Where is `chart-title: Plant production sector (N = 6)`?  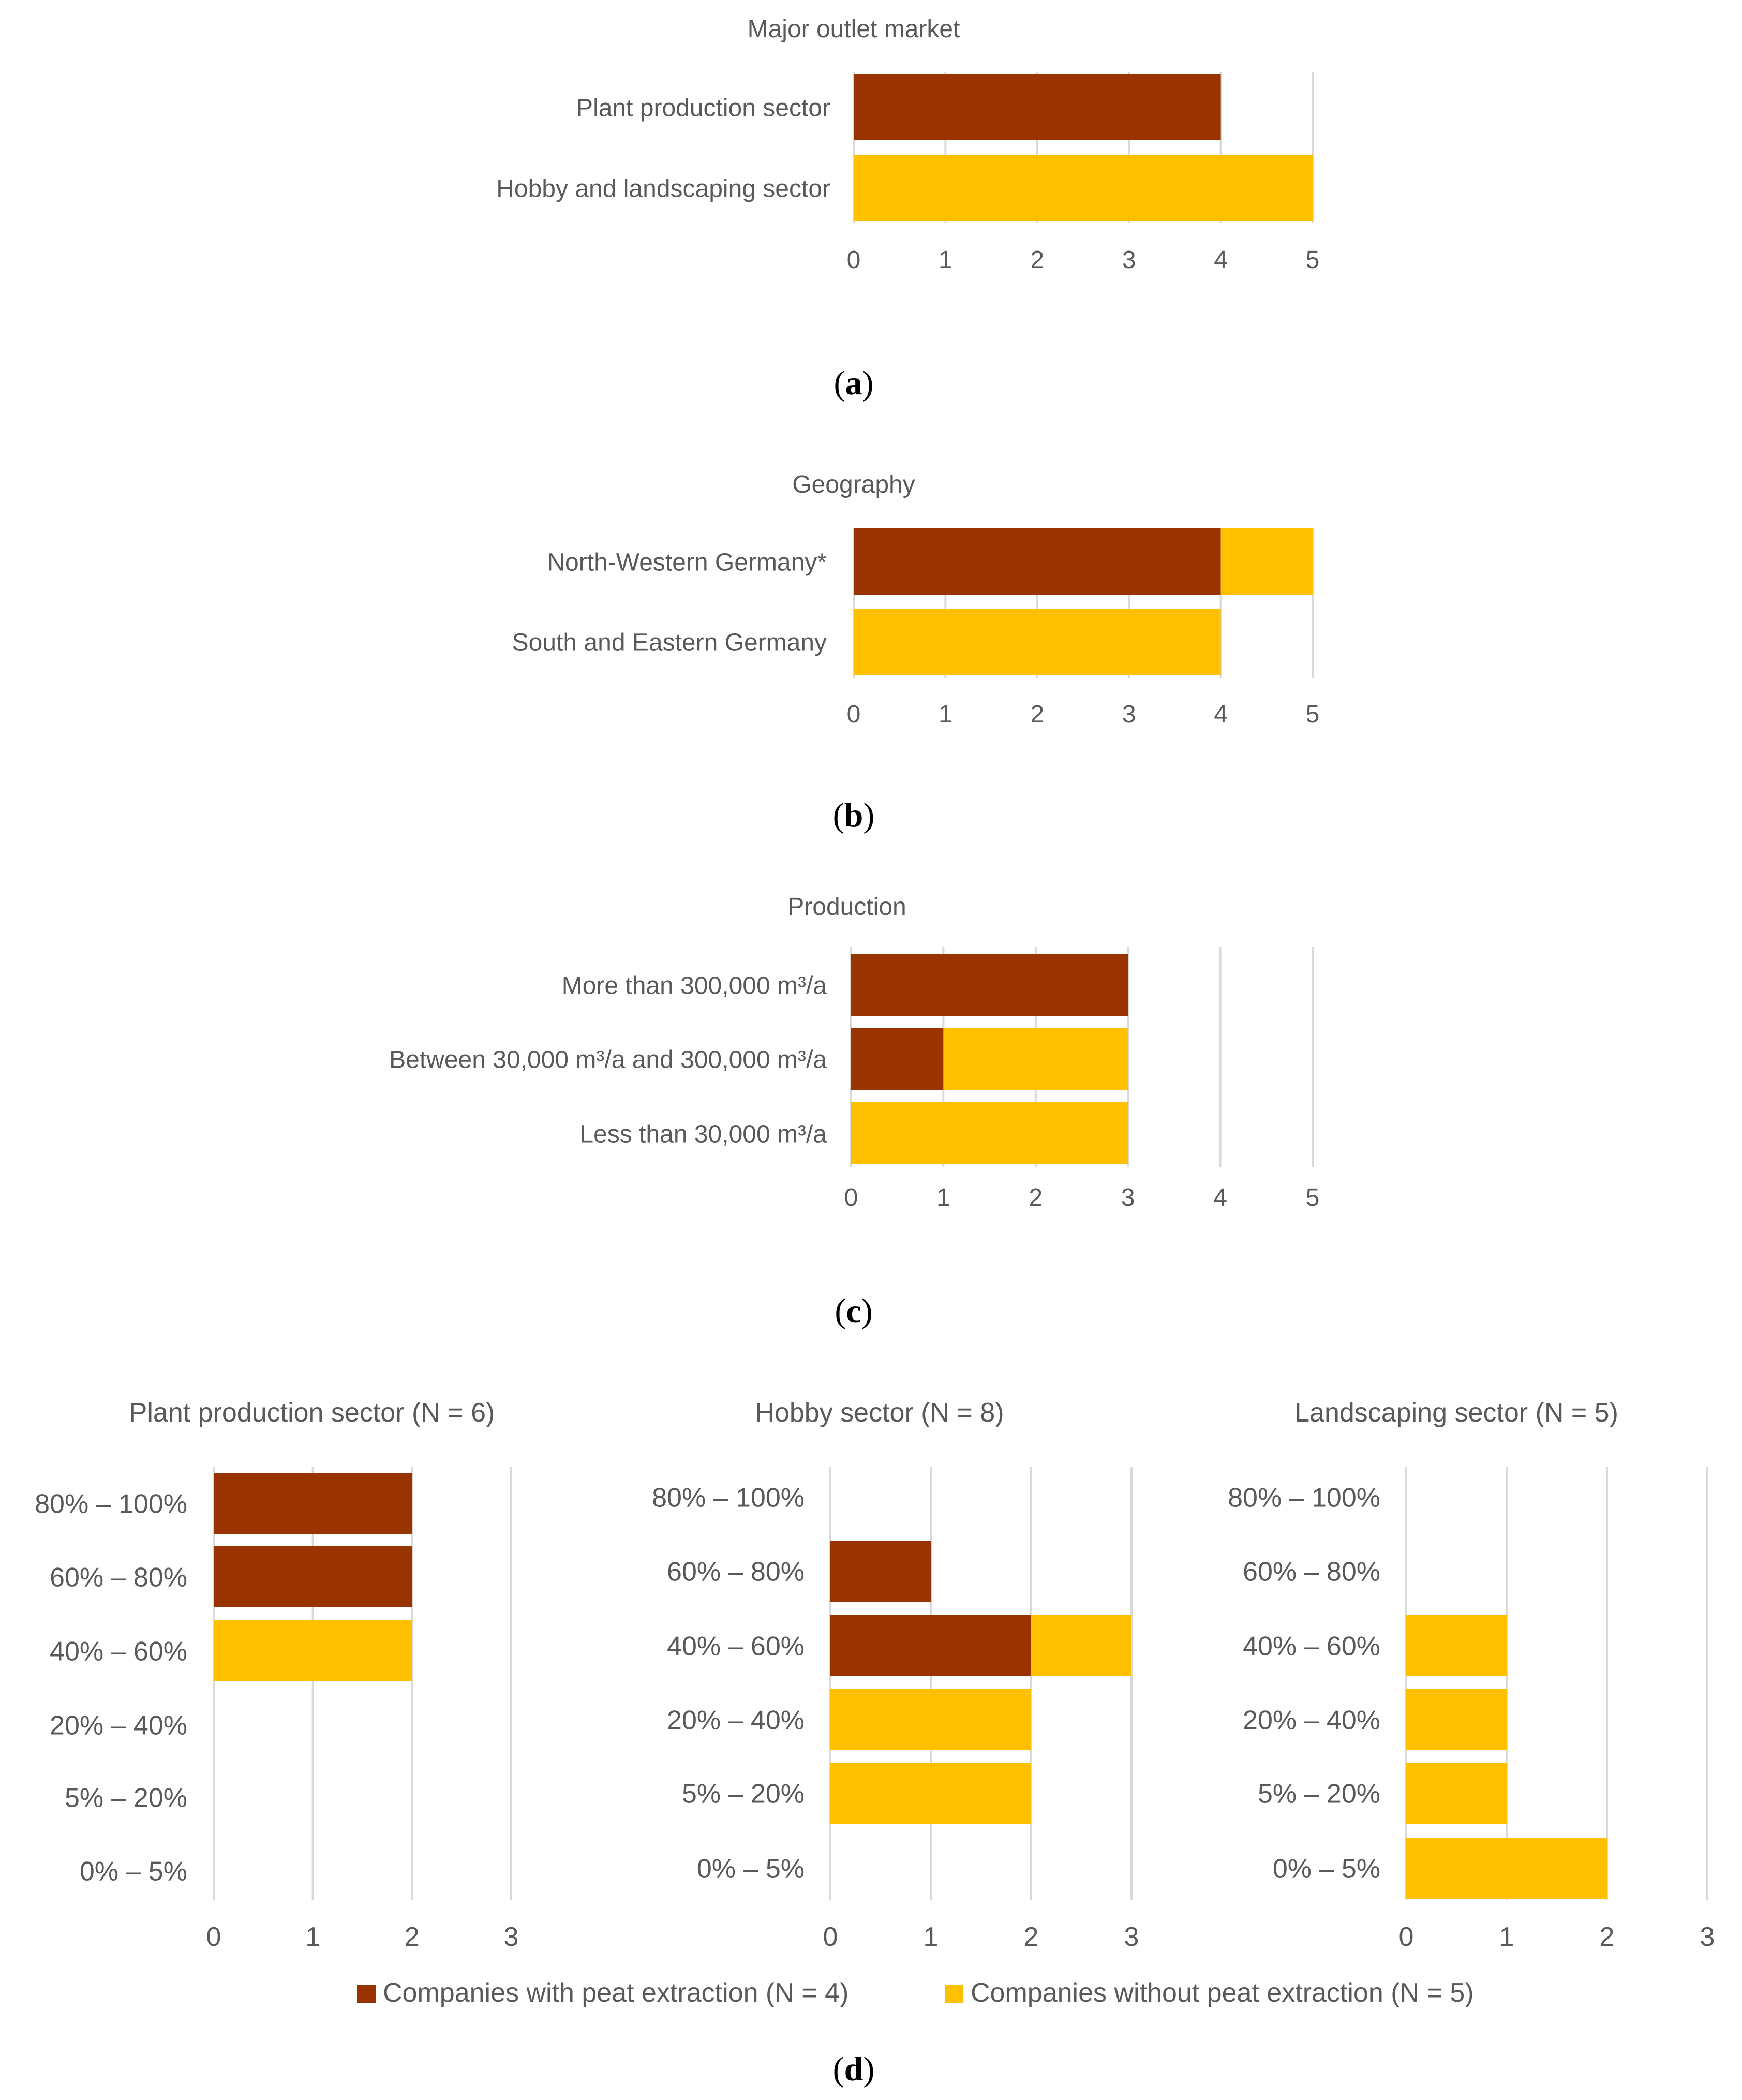
chart-title: Plant production sector (N = 6) is located at coordinates (312, 1413).